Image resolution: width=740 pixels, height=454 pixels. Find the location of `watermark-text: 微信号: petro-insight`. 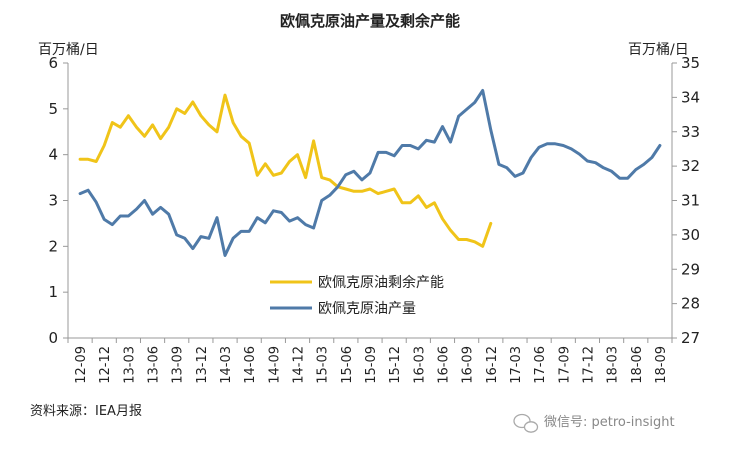

watermark-text: 微信号: petro-insight is located at coordinates (609, 422).